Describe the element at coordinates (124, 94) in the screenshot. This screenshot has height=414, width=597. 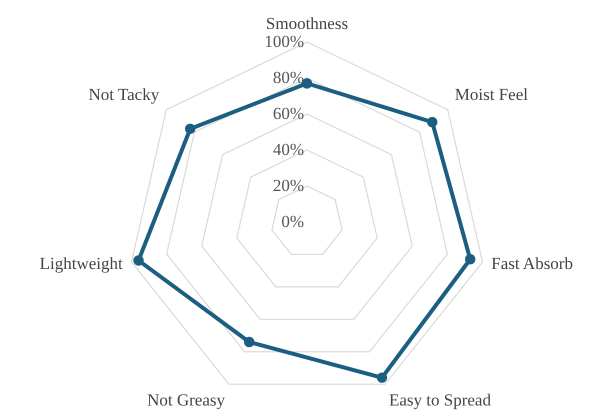
I see `spoke-label: Not Tacky` at that location.